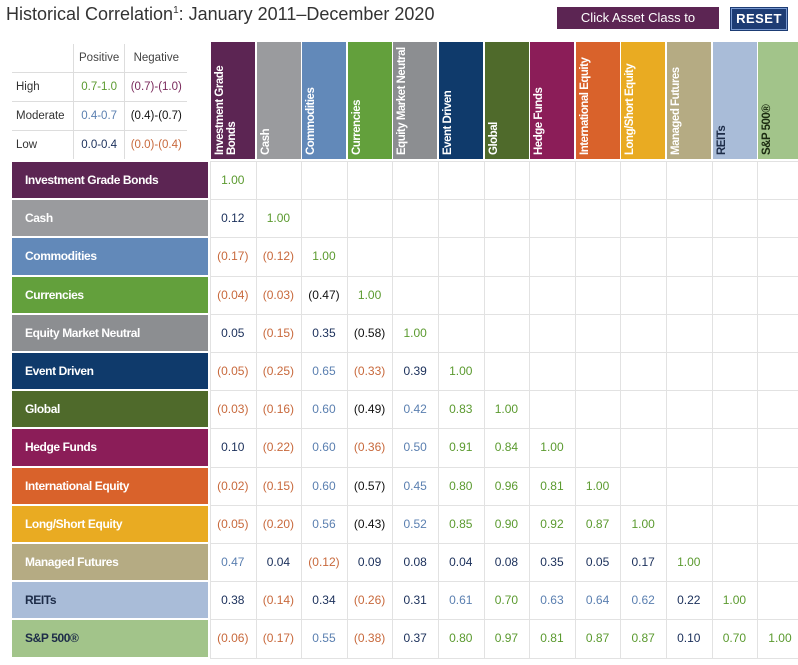 The height and width of the screenshot is (665, 798). What do you see at coordinates (278, 371) in the screenshot?
I see `correlation-value: (0.25)` at bounding box center [278, 371].